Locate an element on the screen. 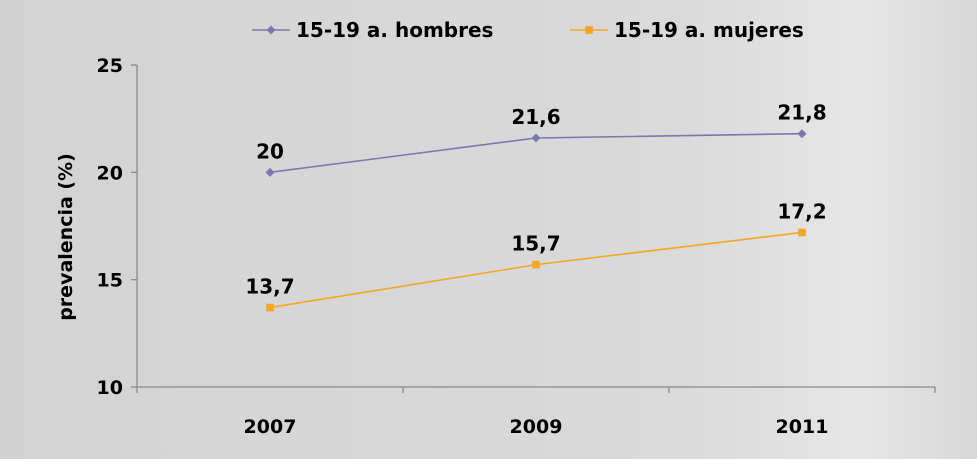  y-tick-label: 20 is located at coordinates (110, 173).